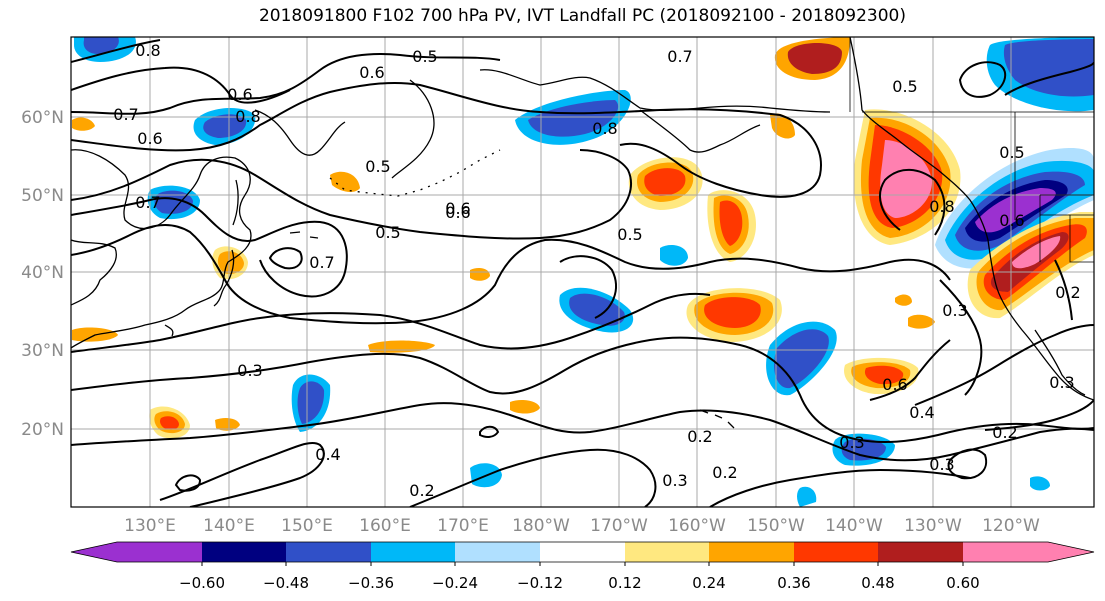 The width and height of the screenshot is (1105, 601). I want to click on lon-label: 120°W, so click(1011, 526).